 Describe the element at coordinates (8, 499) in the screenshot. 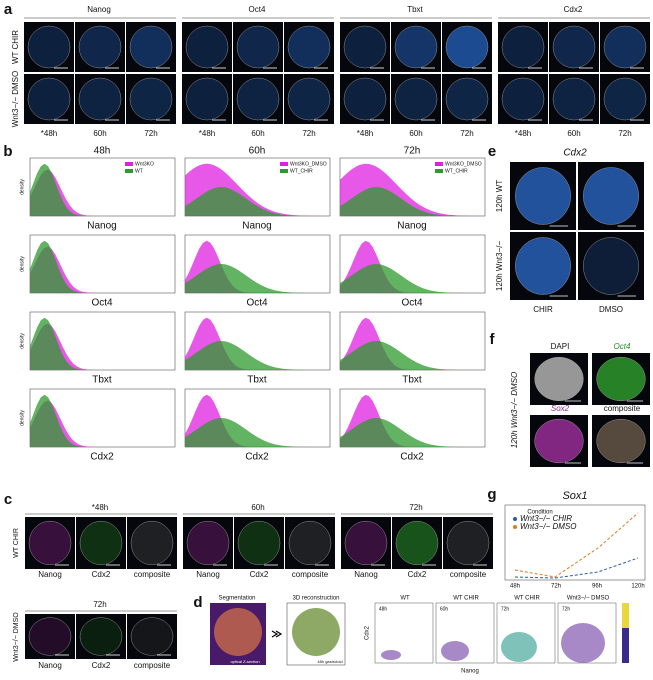

I see `panel-letter: c` at that location.